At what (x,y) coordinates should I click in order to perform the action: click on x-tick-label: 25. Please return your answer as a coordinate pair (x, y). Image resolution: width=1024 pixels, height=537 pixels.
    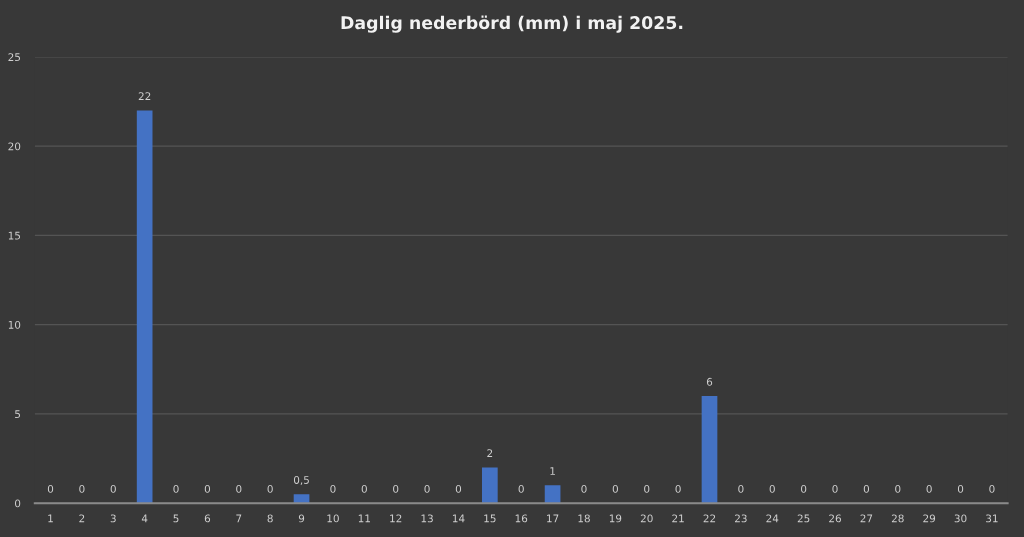
    Looking at the image, I should click on (803, 518).